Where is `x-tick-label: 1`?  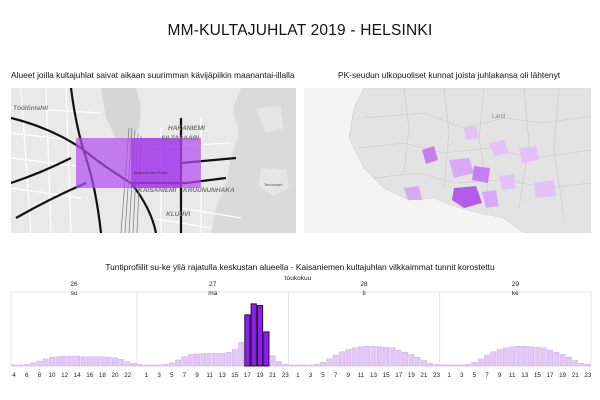 x-tick-label: 1 is located at coordinates (298, 375).